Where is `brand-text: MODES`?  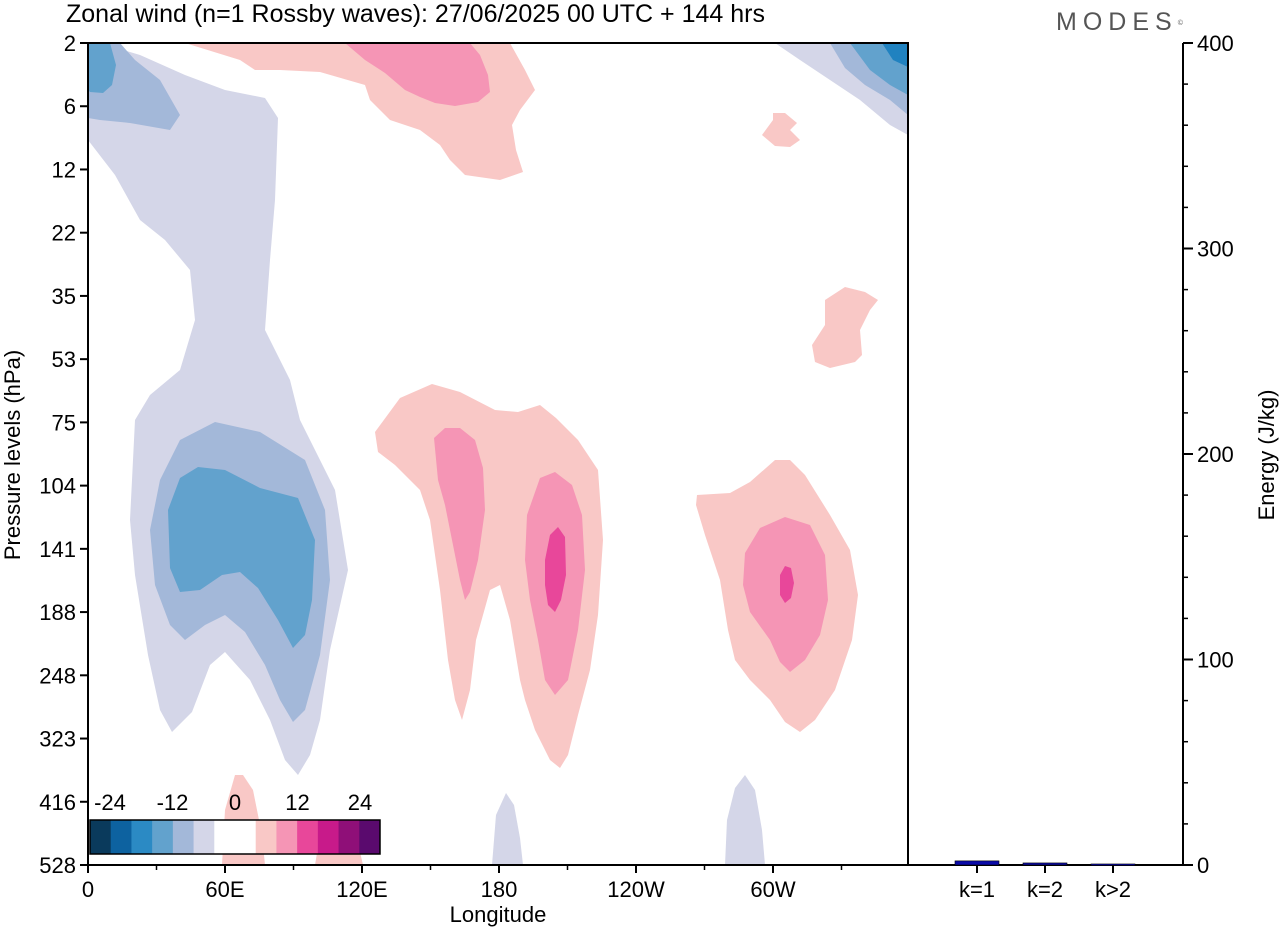 brand-text: MODES is located at coordinates (1117, 22).